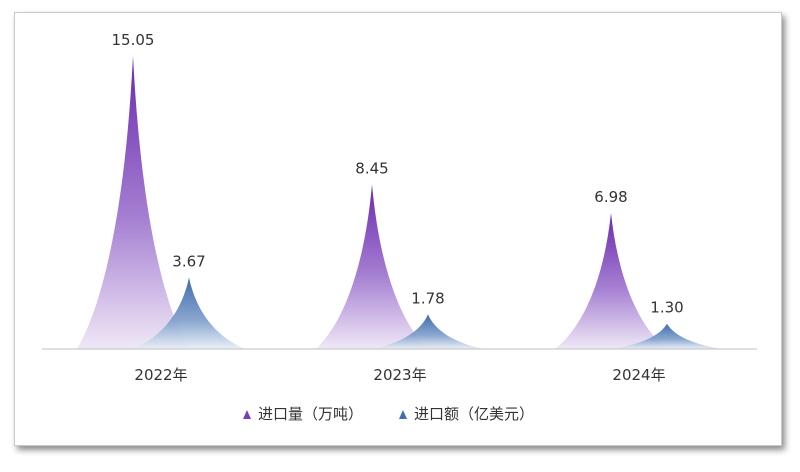 The width and height of the screenshot is (800, 472). I want to click on value-label: 1.78, so click(427, 298).